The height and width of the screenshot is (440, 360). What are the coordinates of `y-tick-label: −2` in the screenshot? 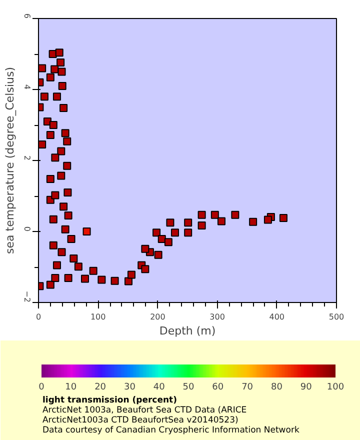 It's located at (27, 296).